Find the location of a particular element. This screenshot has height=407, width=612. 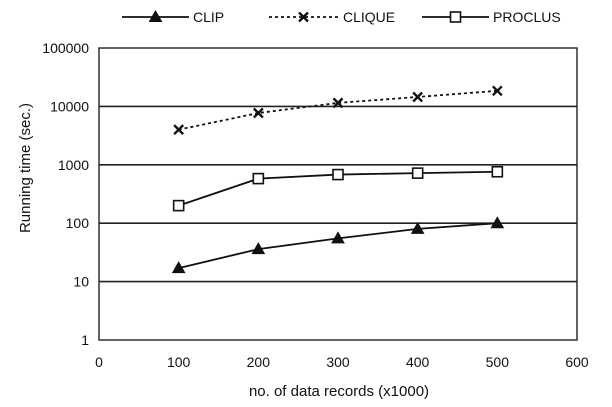

y-tick-label: 10000 is located at coordinates (69, 106).